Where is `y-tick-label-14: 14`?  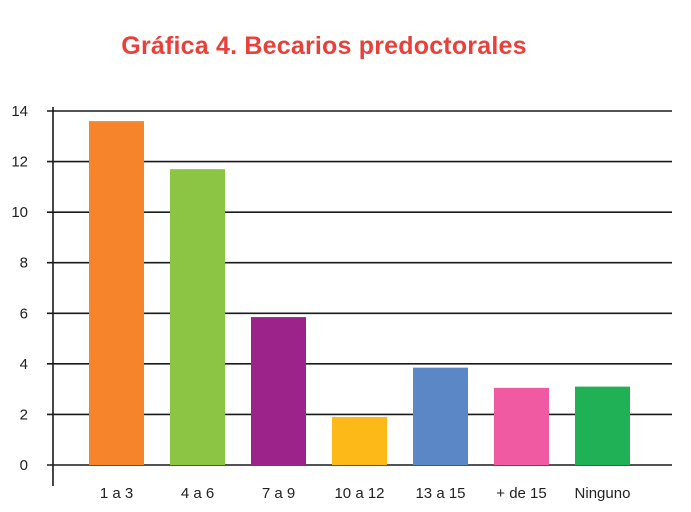 y-tick-label-14: 14 is located at coordinates (19, 111).